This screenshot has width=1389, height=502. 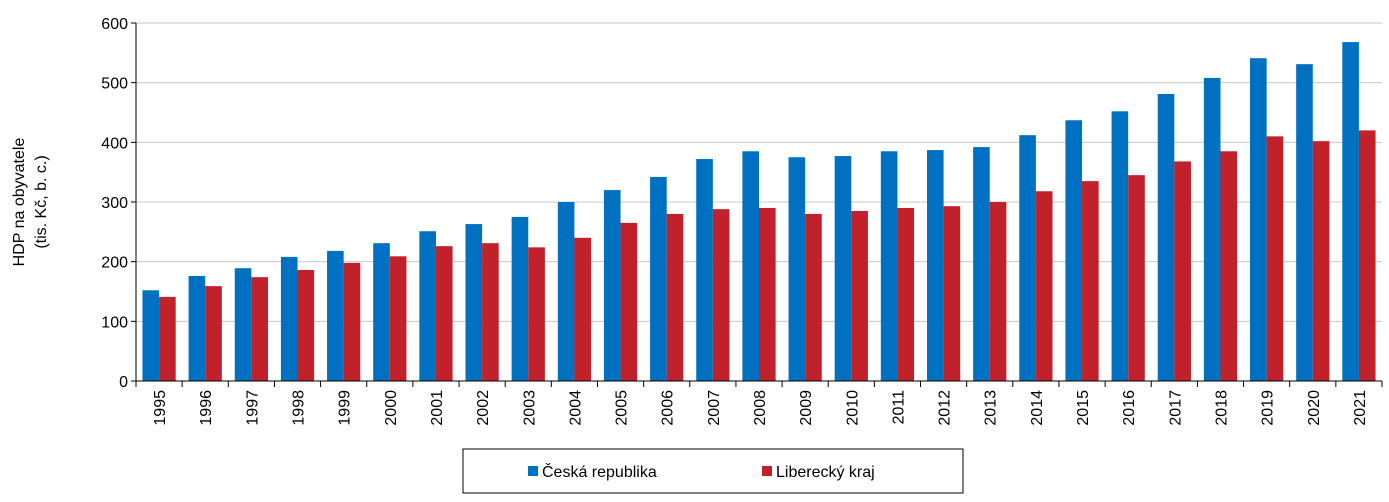 I want to click on x-tick-label: 2012, so click(x=945, y=408).